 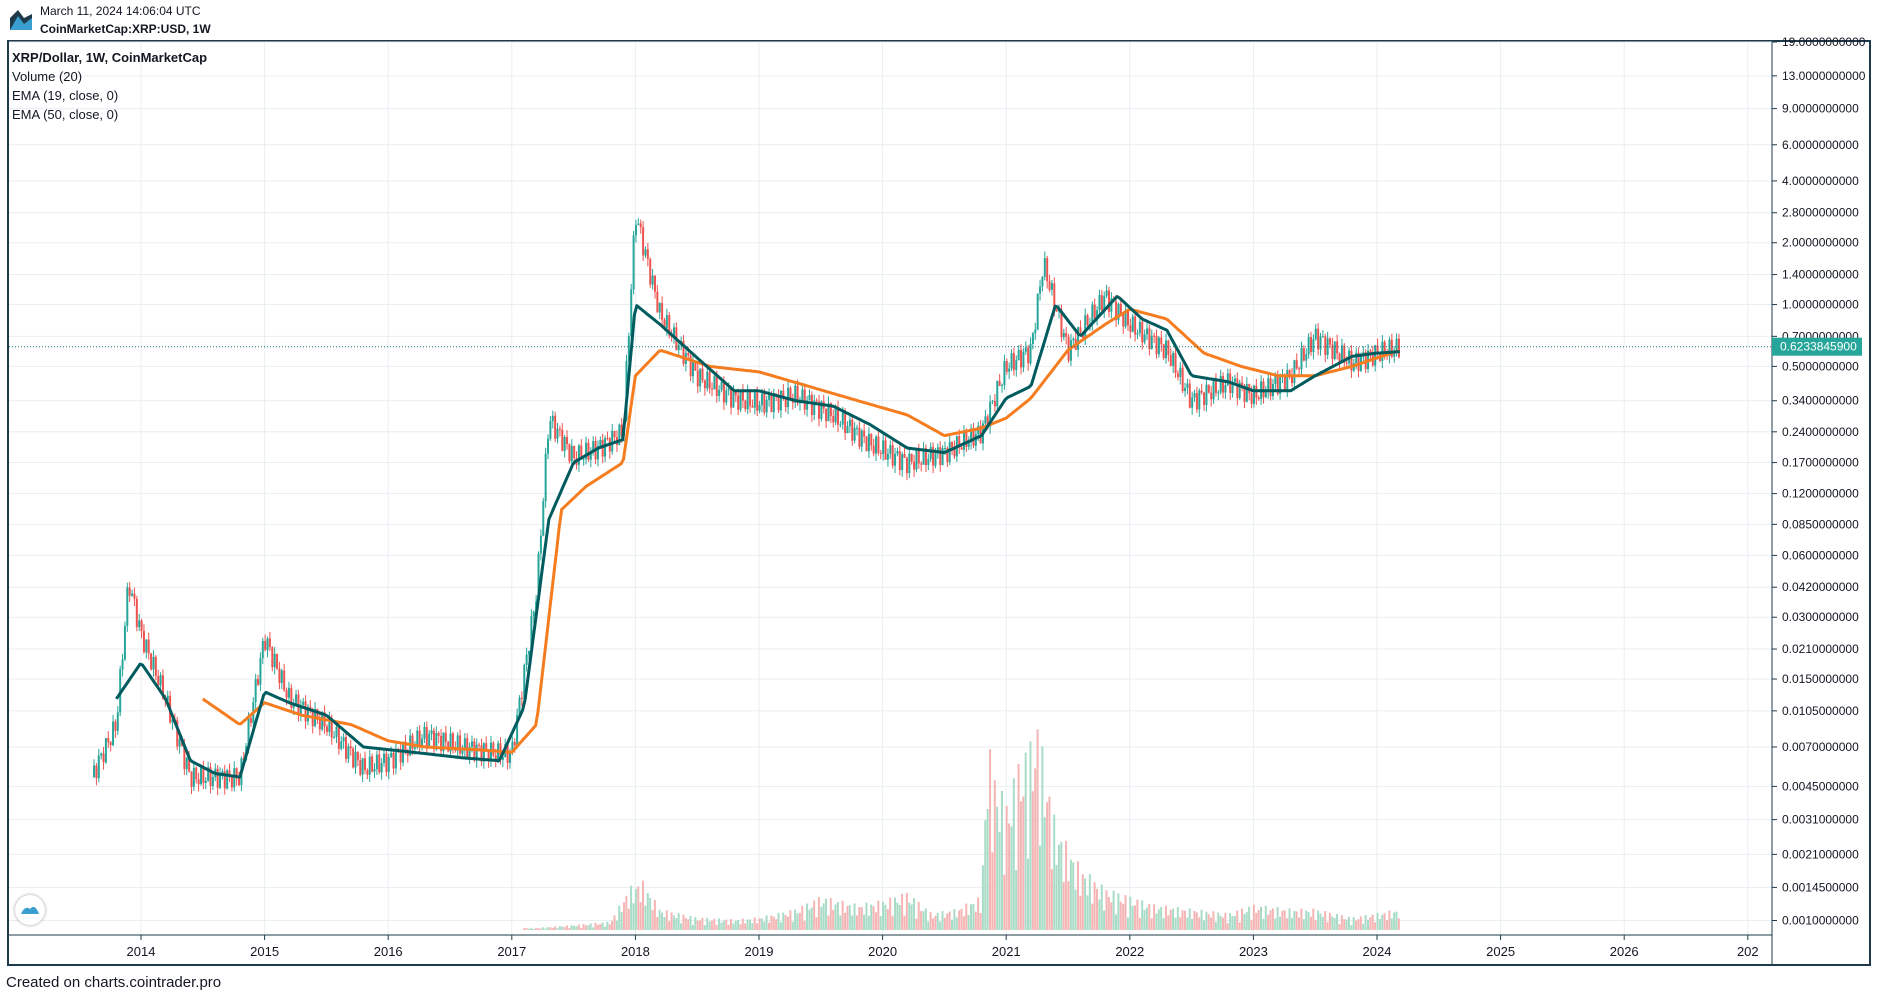 I want to click on y-tick-label: 0.0420000000, so click(x=1820, y=587).